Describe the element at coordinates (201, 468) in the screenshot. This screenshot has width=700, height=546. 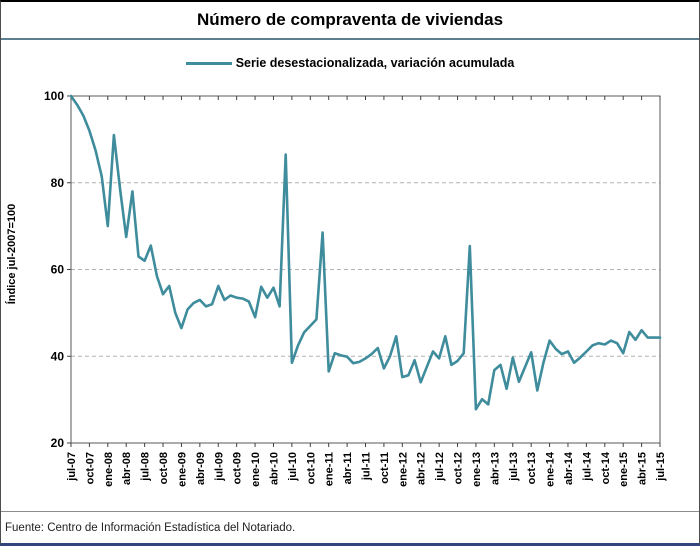
I see `svg-text: abr-09` at that location.